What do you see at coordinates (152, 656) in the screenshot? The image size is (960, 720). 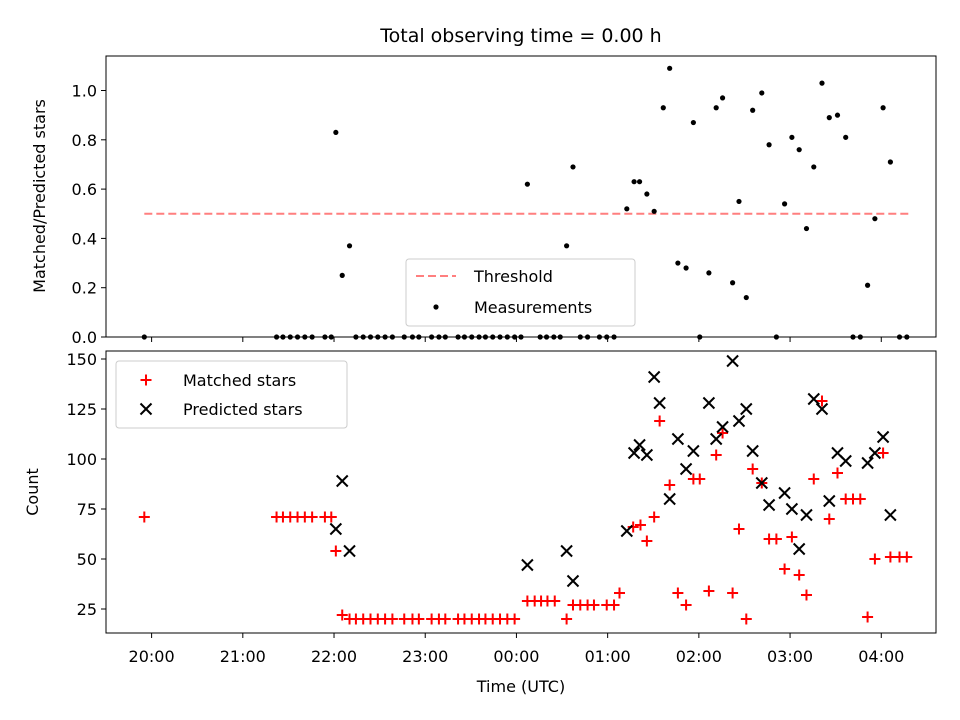 I see `x-tick-label: 20:00` at bounding box center [152, 656].